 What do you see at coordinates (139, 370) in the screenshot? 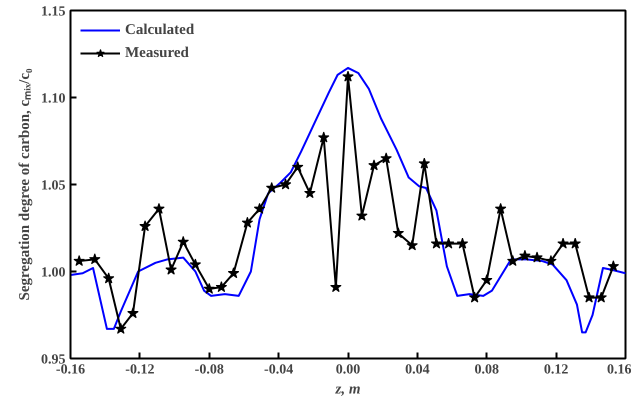
I see `x-tick-label: -0.12` at bounding box center [139, 370].